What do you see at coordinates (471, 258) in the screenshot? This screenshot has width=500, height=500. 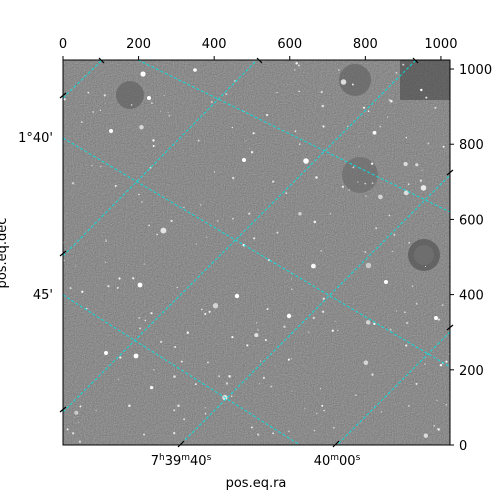 I see `right-pixel-axis: 0 200 400 600 800 1000` at bounding box center [471, 258].